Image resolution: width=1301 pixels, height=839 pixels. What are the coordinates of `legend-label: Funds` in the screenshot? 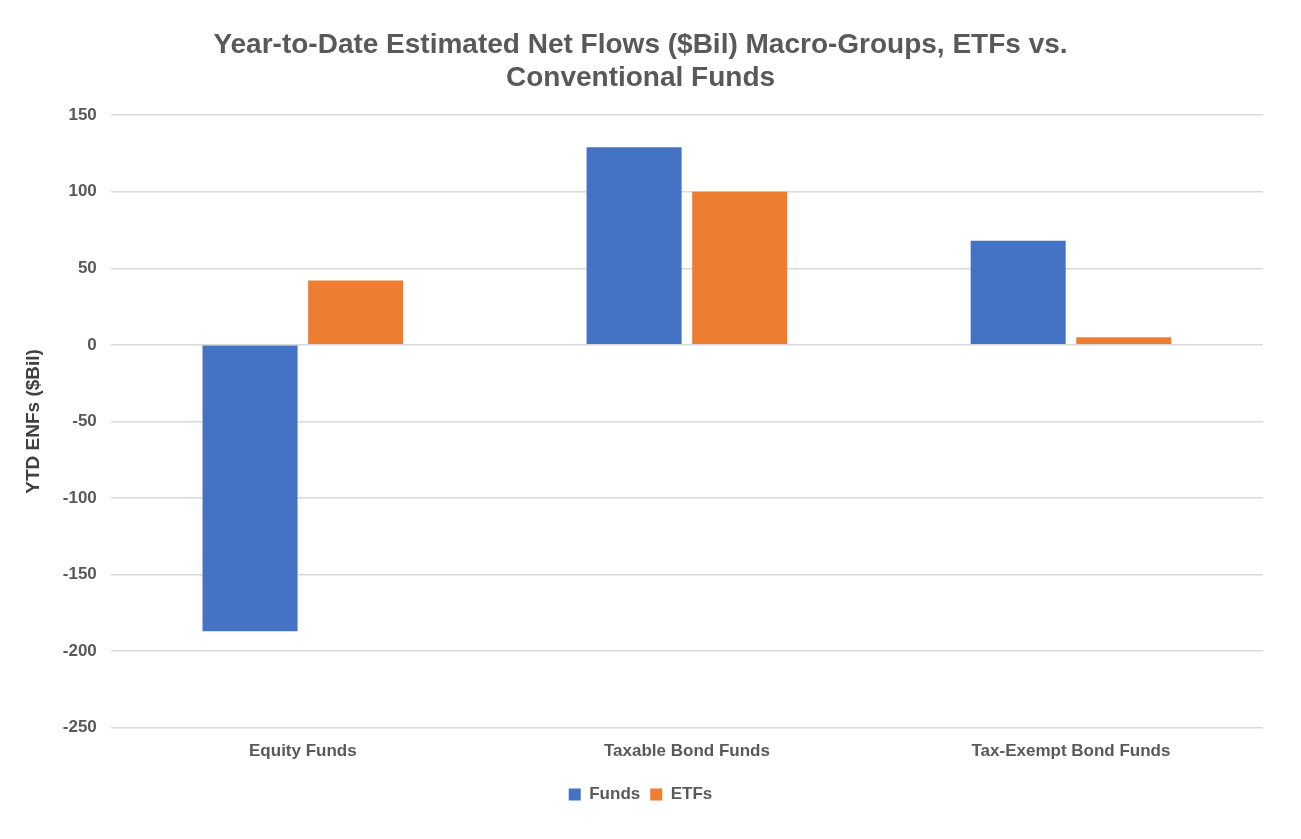 It's located at (615, 794).